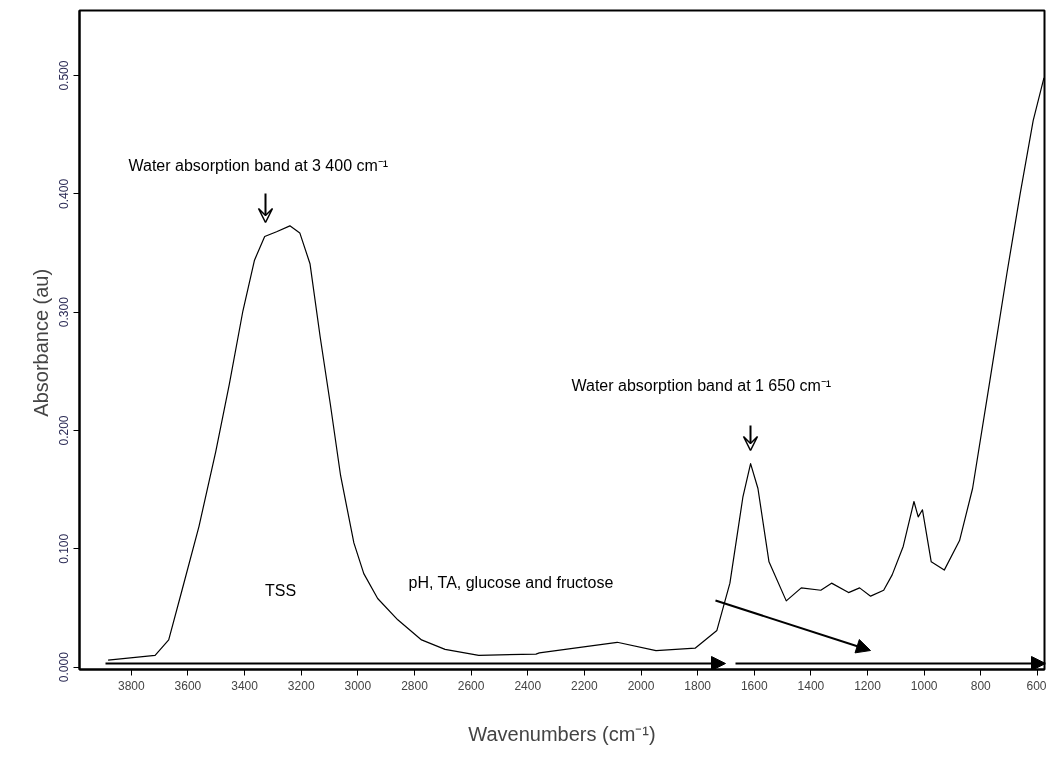 This screenshot has height=761, width=1046. Describe the element at coordinates (981, 685) in the screenshot. I see `x-tick-label: 800` at that location.